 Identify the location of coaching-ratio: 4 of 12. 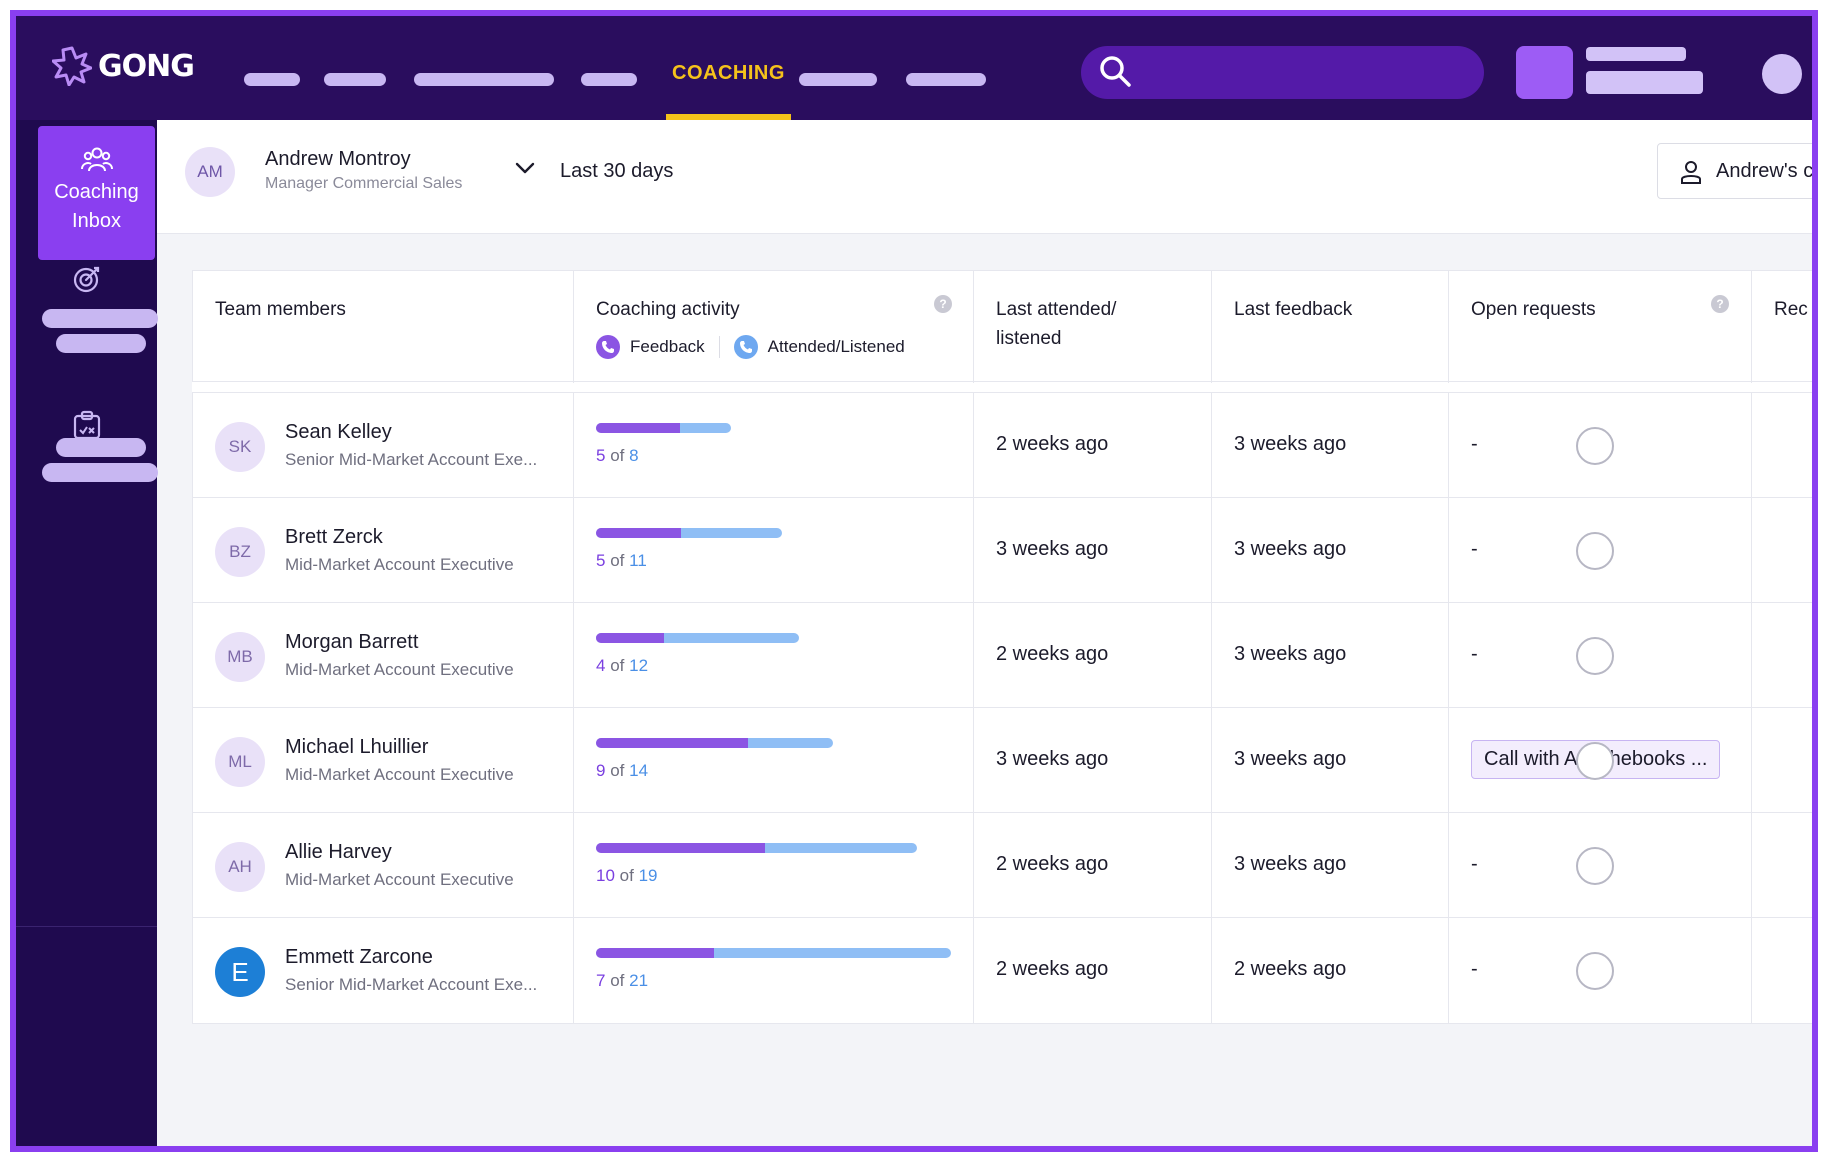
(622, 666).